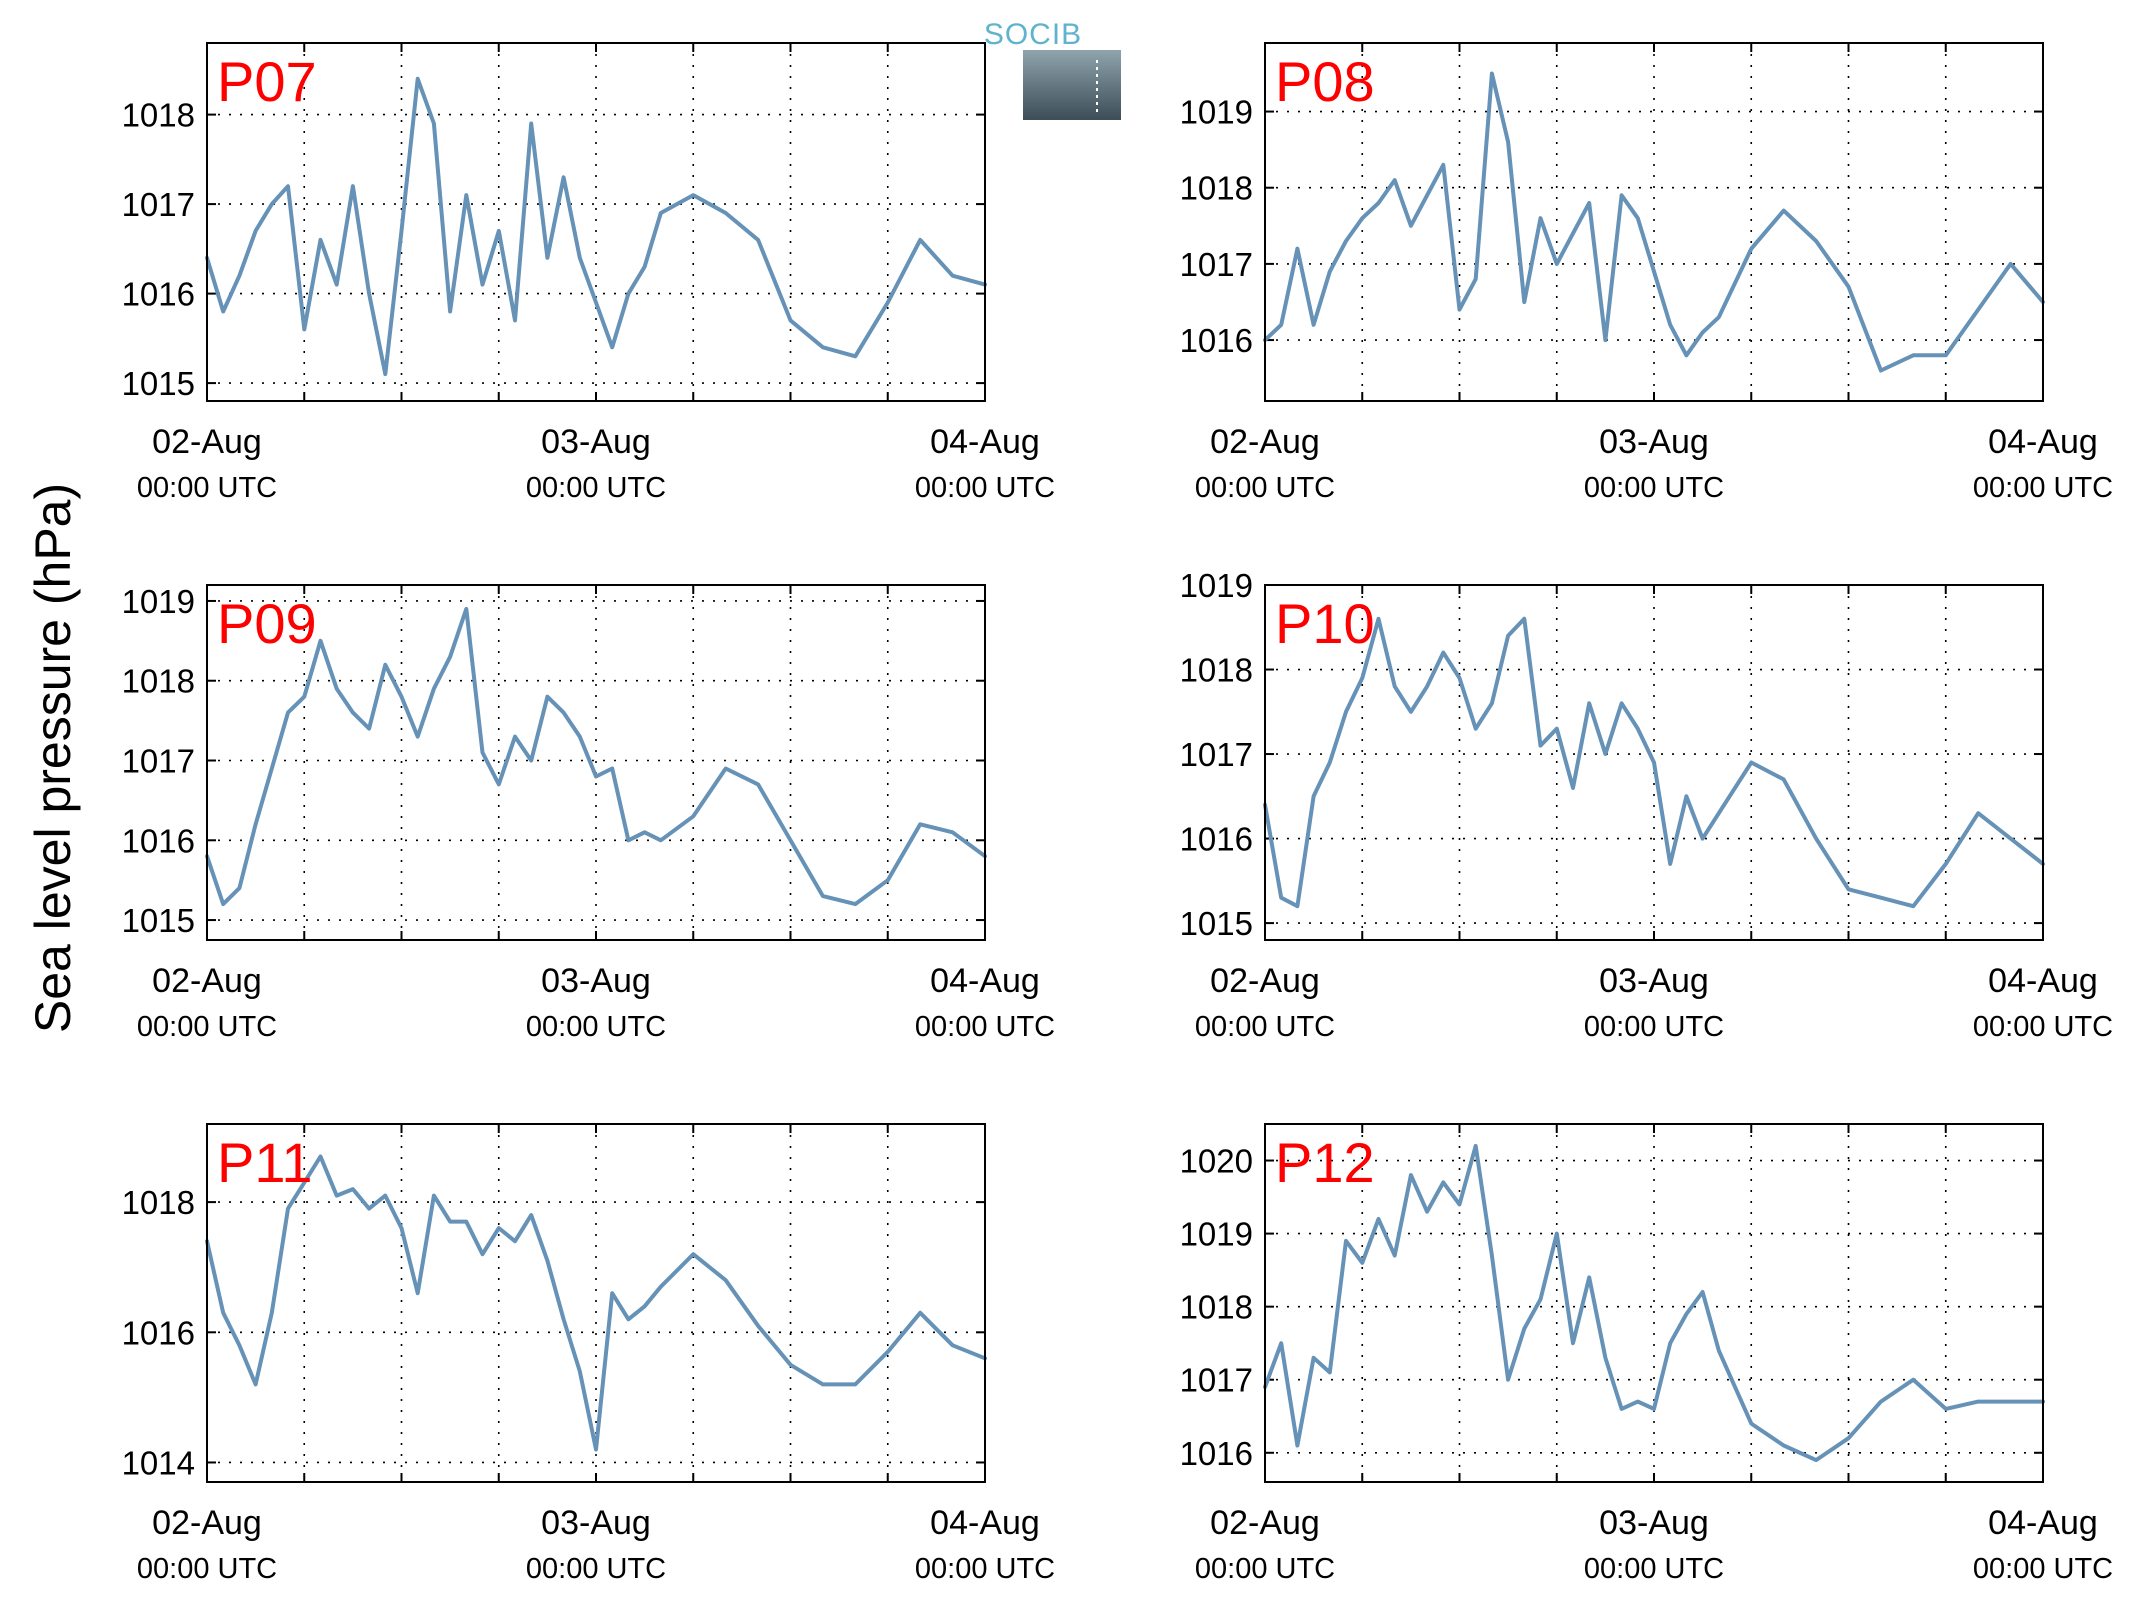  I want to click on y-tick-label: 1014, so click(158, 1462).